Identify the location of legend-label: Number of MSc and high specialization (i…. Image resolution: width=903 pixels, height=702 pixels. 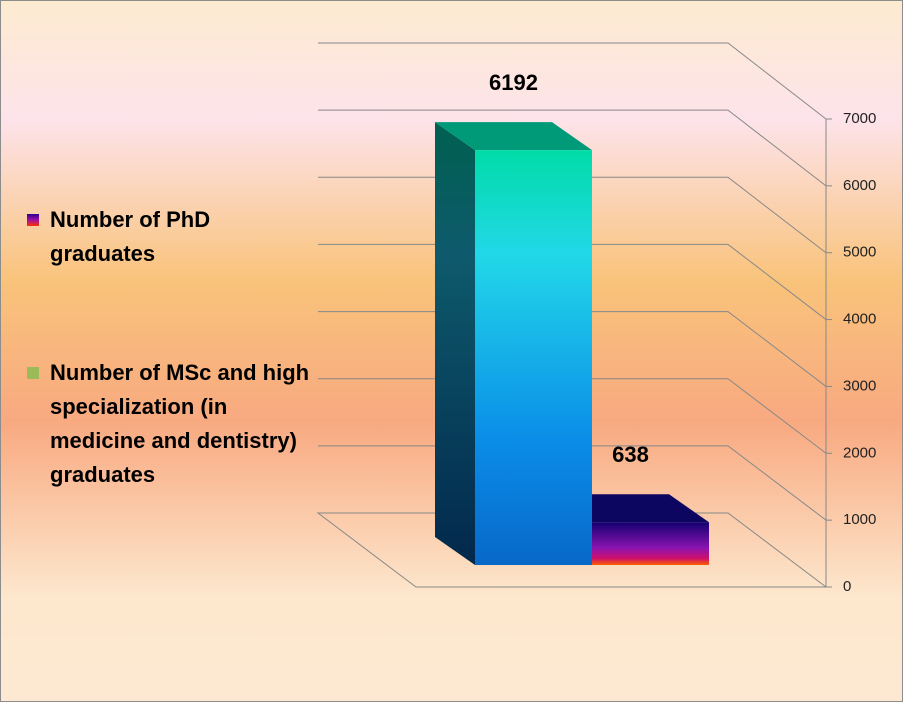
(180, 423).